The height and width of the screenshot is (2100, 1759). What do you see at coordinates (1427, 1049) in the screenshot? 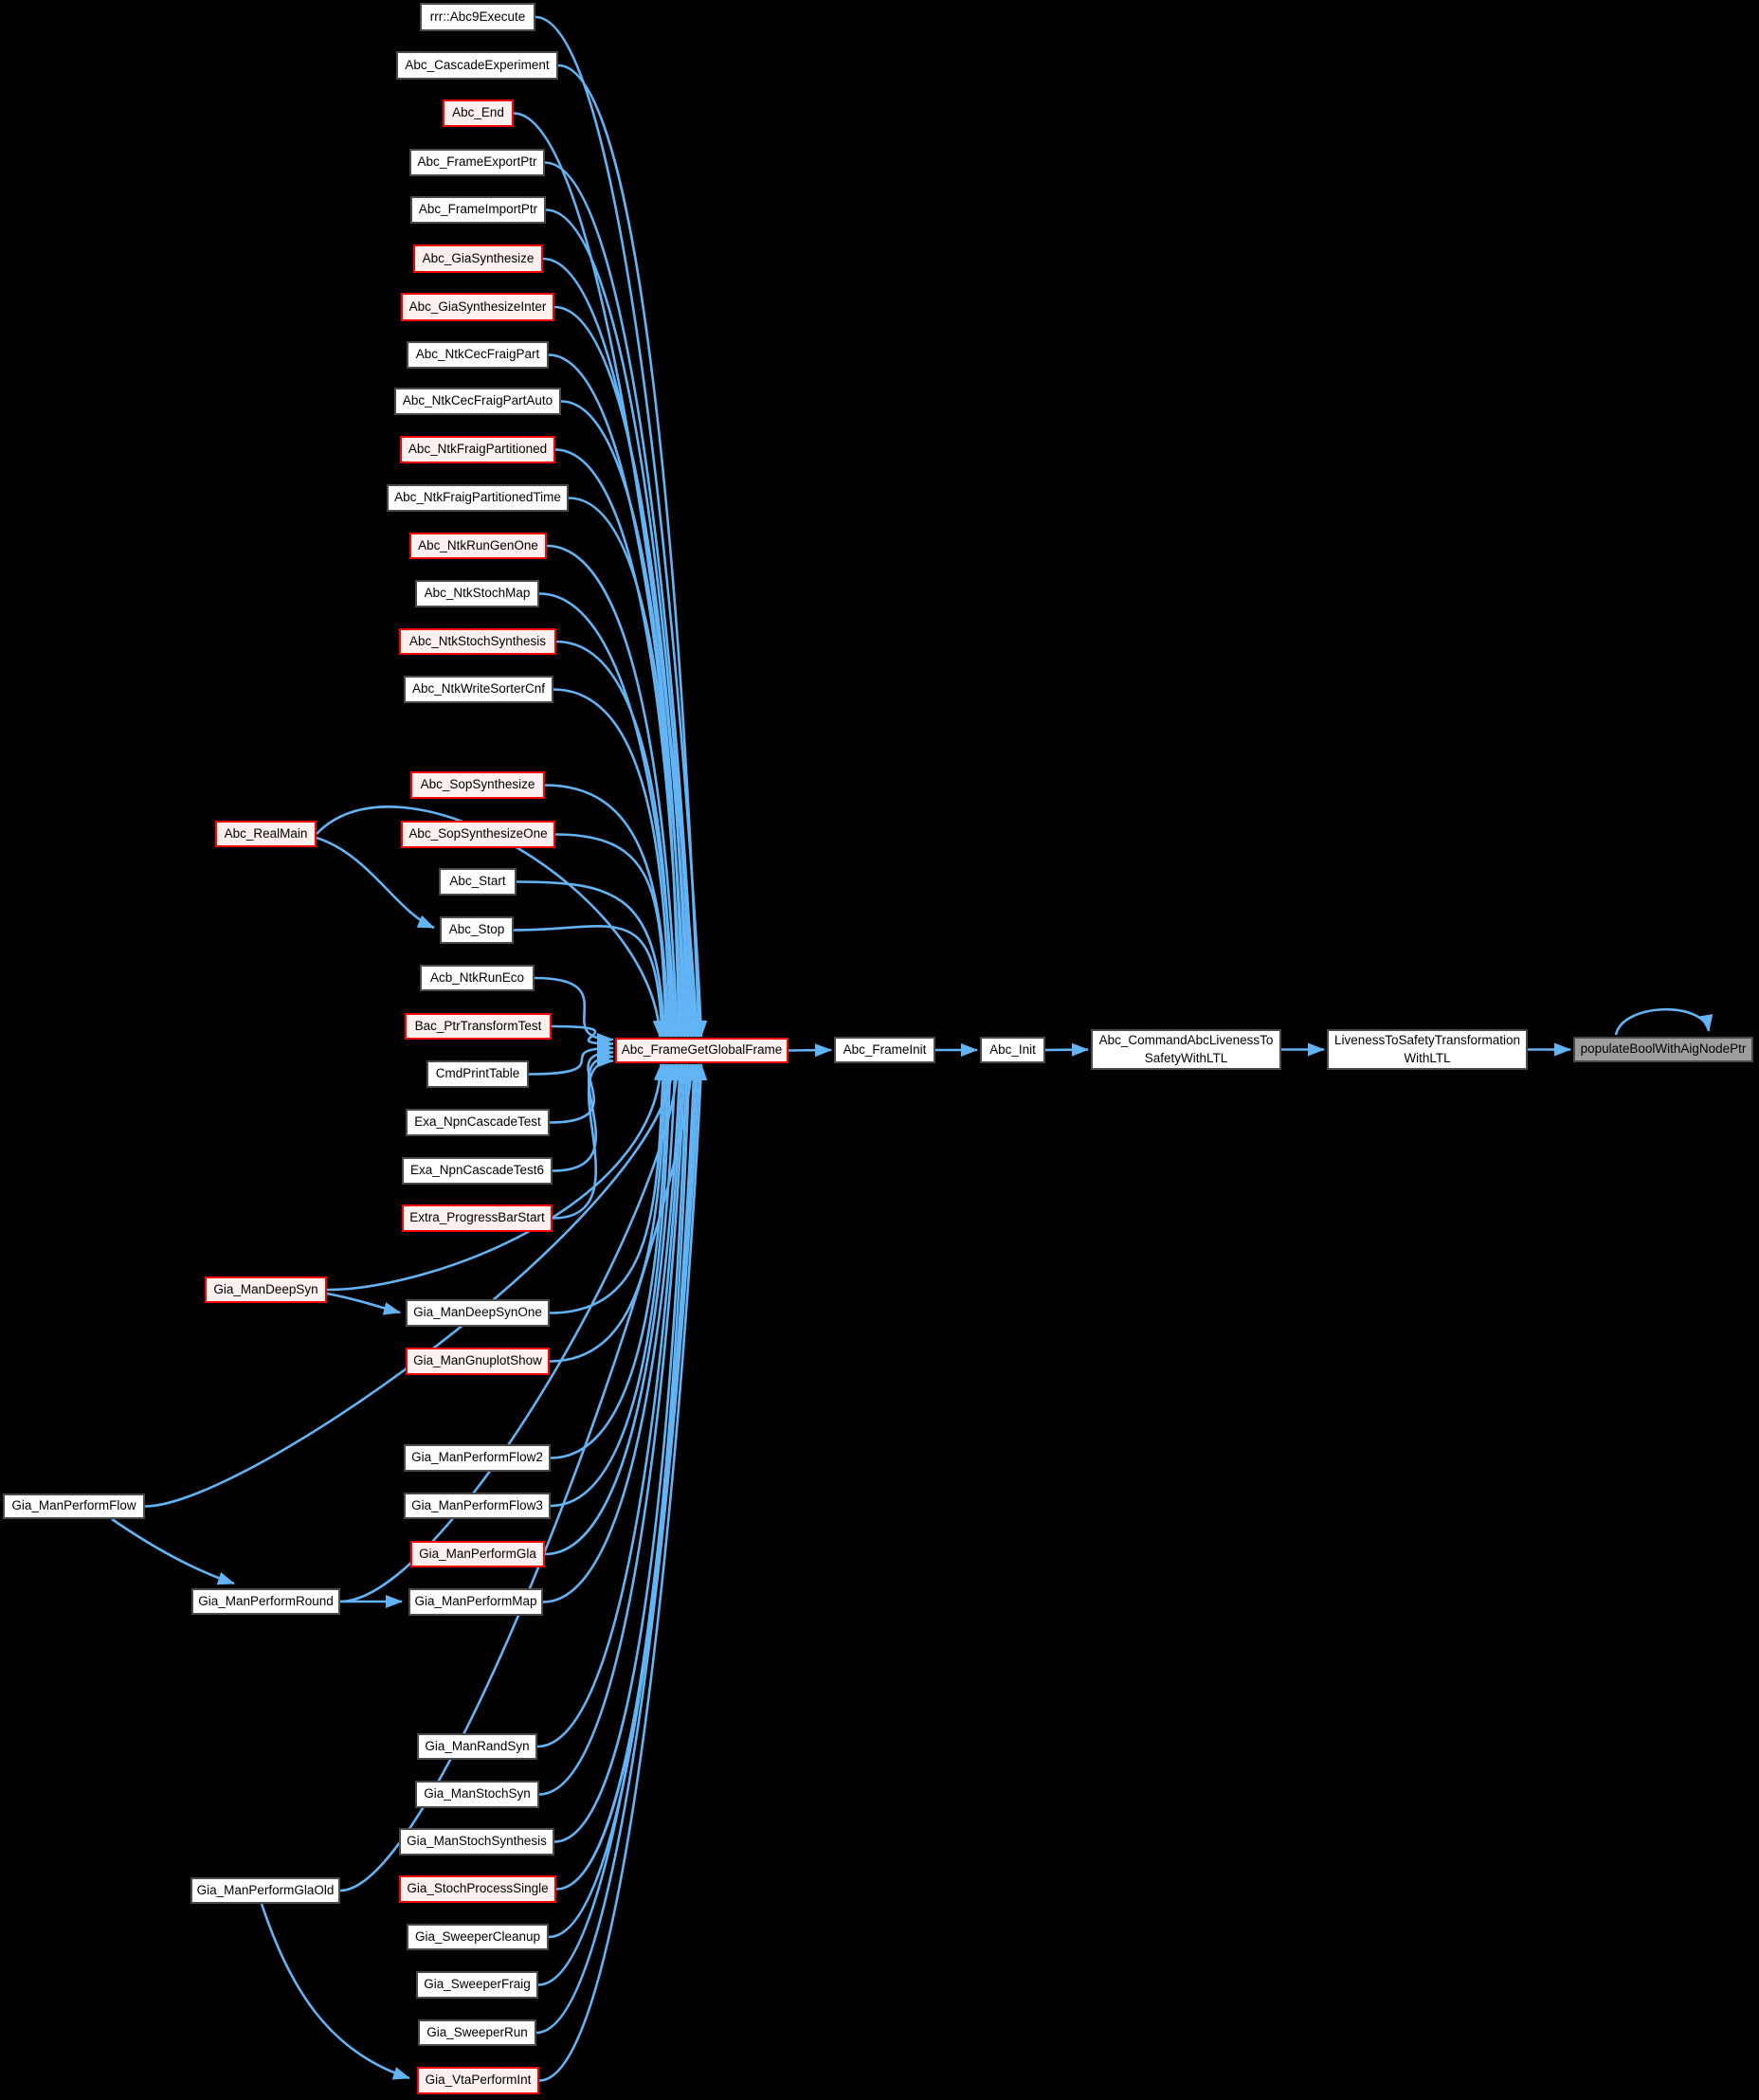
I see `graph-node-liveness: LivenessToSafetyTransformation WithLTL` at bounding box center [1427, 1049].